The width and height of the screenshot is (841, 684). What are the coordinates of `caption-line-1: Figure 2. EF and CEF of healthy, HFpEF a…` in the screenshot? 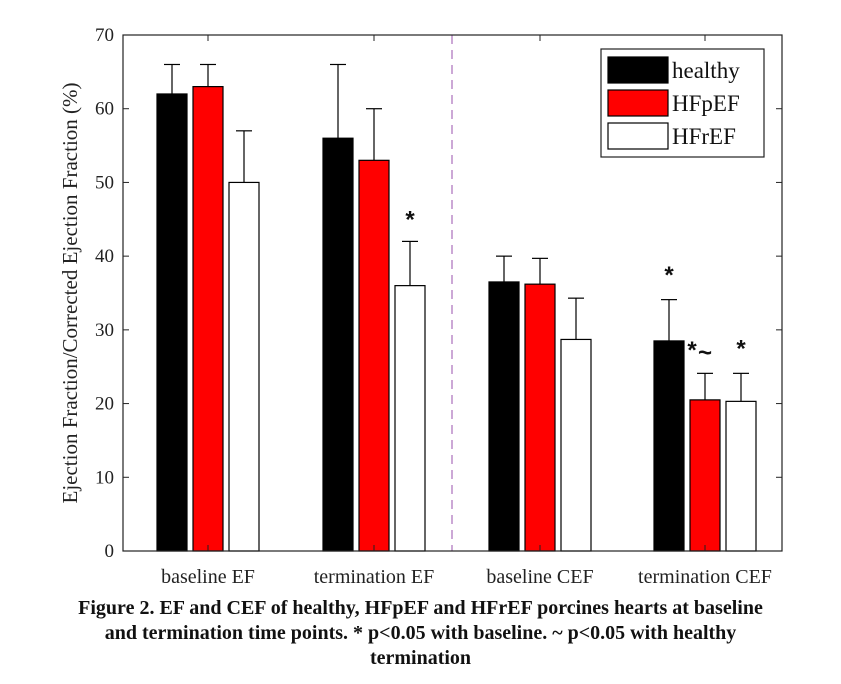 It's located at (420, 608).